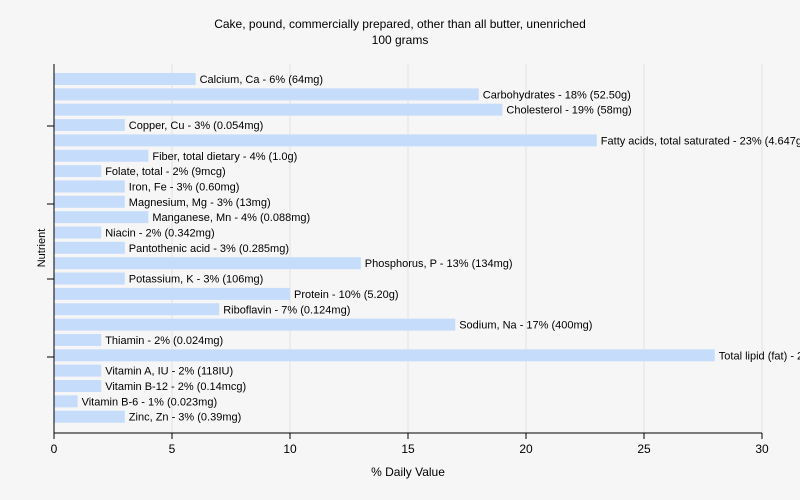 The image size is (800, 500). Describe the element at coordinates (54, 449) in the screenshot. I see `x-tick-label: 0` at that location.